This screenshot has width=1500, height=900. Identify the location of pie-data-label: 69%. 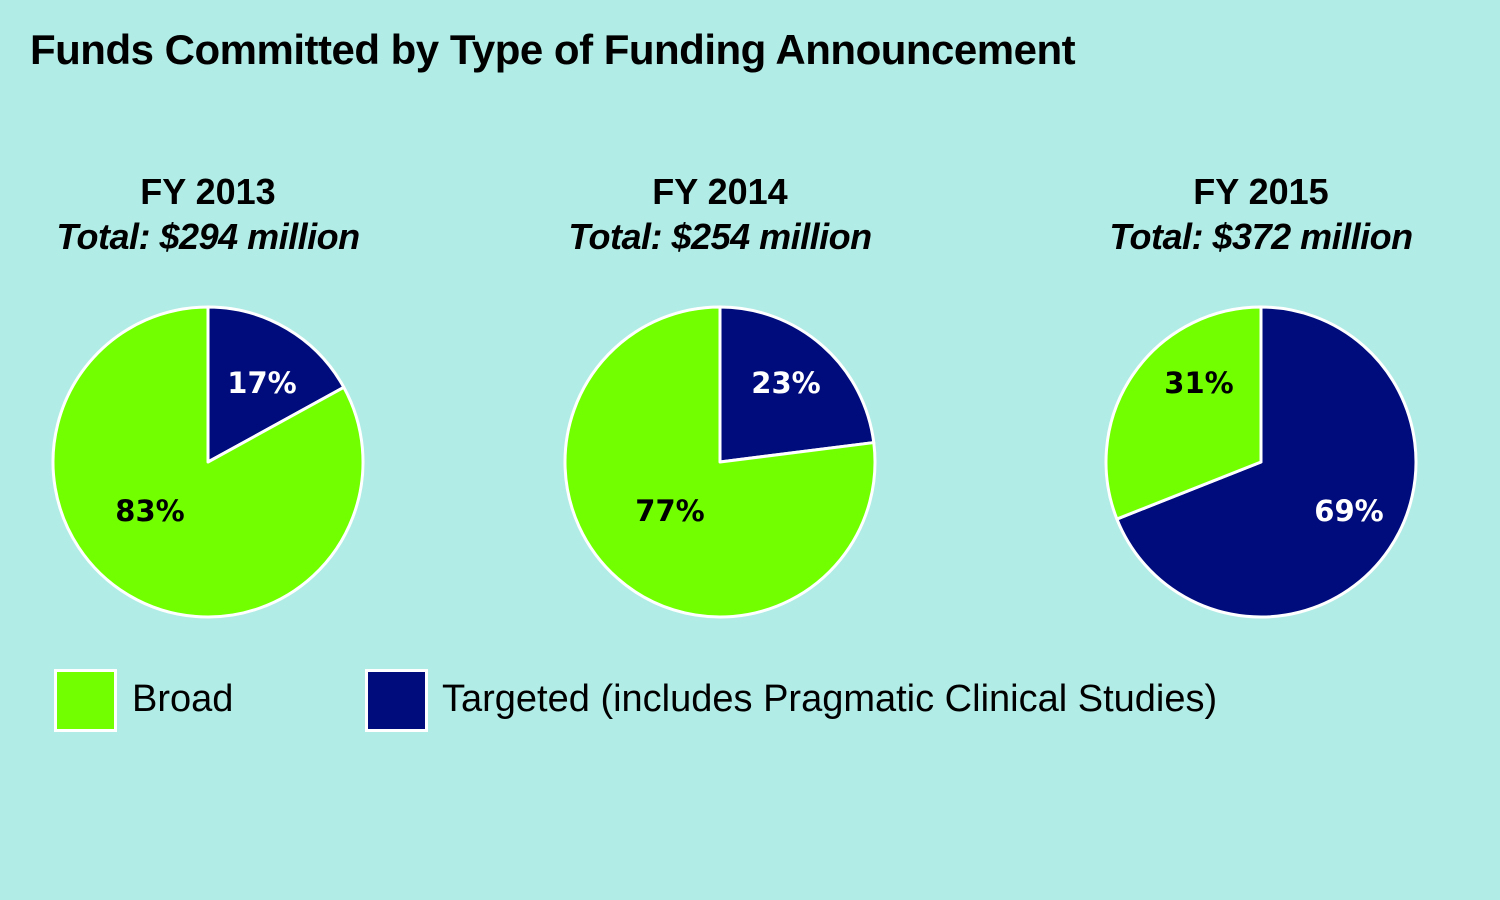
(1348, 511).